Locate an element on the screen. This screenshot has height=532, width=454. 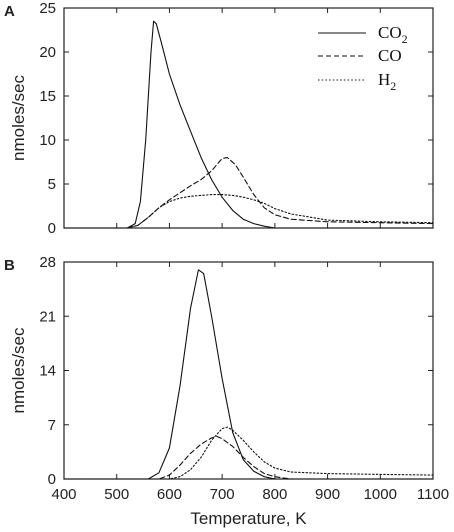
x-tick-label: 600 is located at coordinates (169, 494).